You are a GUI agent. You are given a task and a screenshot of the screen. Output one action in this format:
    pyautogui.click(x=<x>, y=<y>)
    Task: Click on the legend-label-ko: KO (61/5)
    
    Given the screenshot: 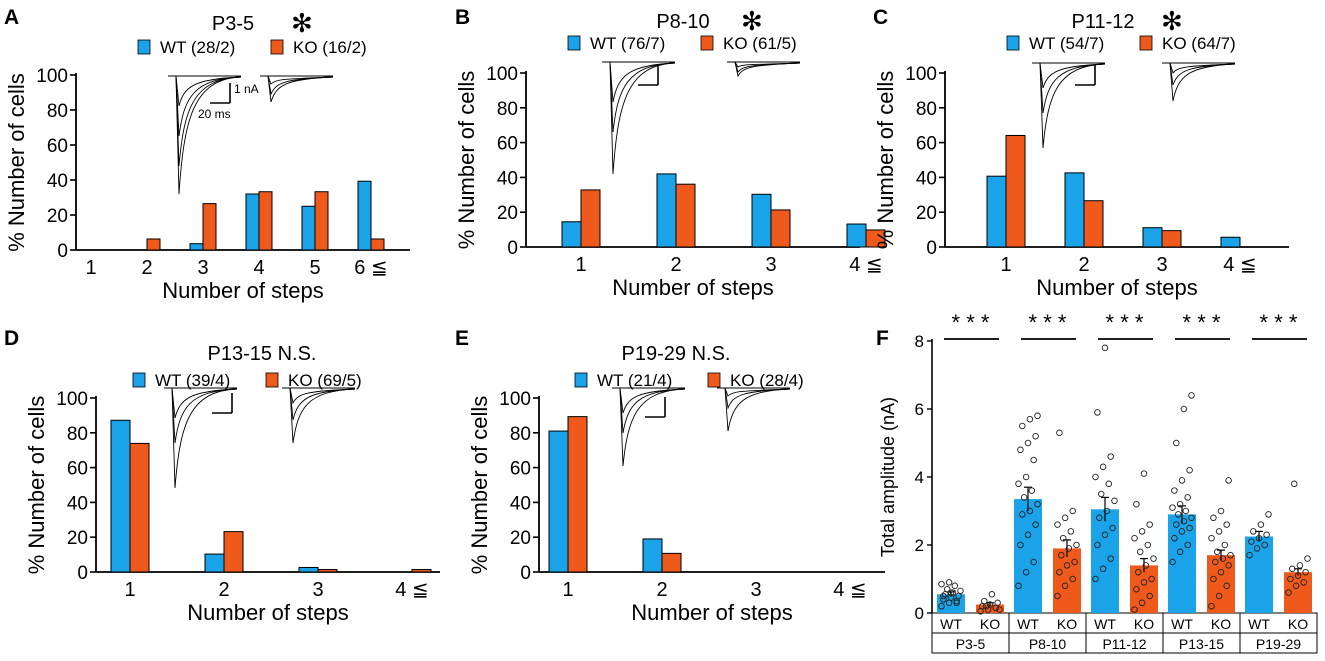 What is the action you would take?
    pyautogui.click(x=760, y=43)
    